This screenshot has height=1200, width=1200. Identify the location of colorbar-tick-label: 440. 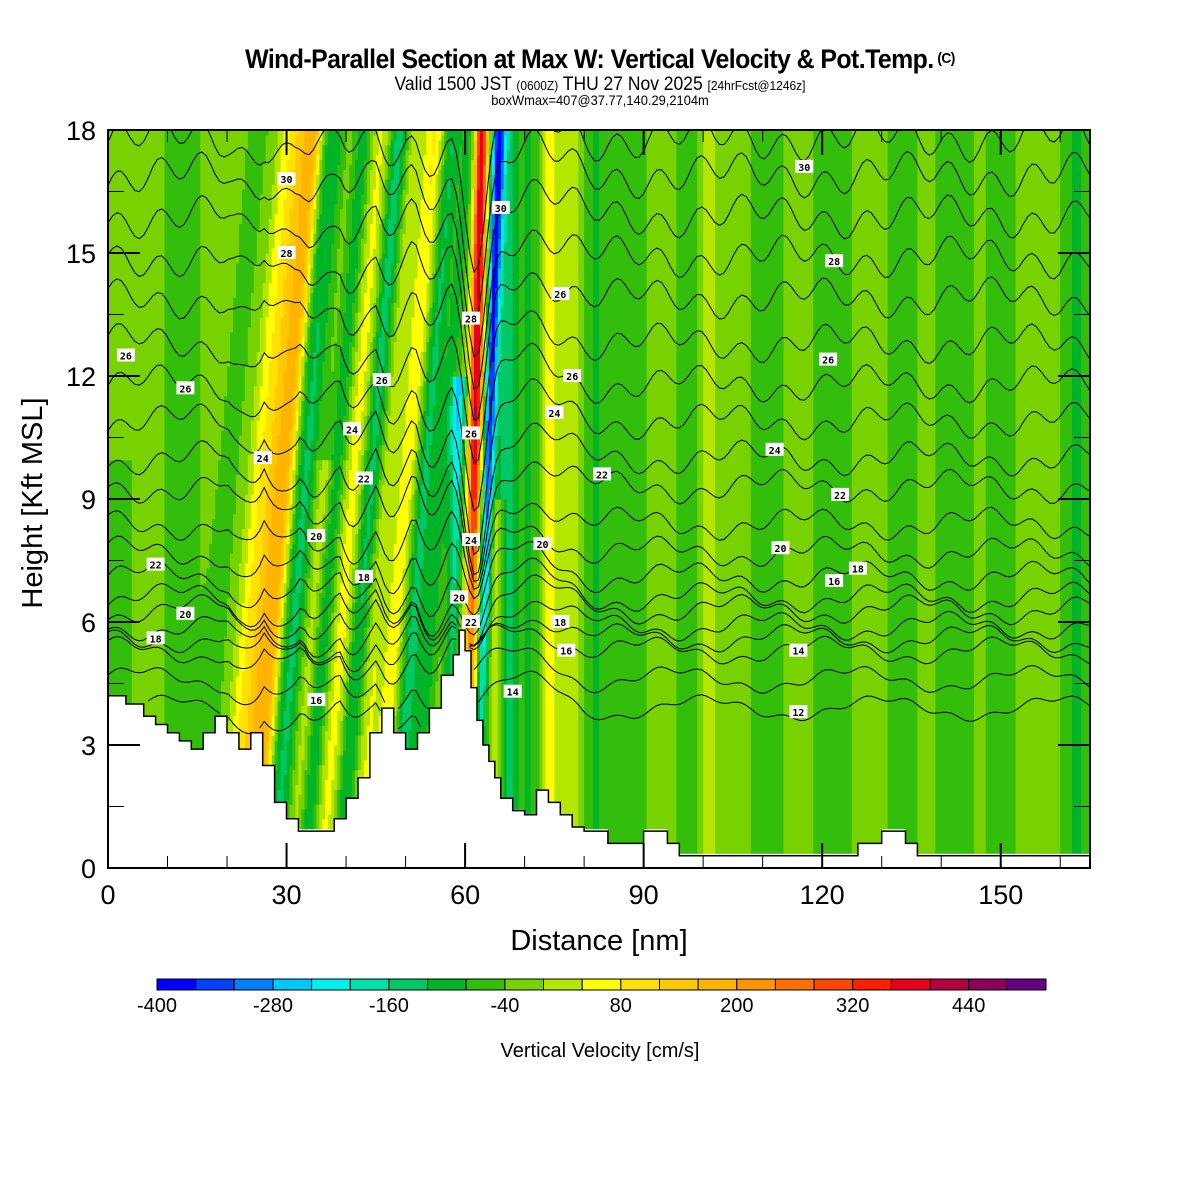
(968, 1006).